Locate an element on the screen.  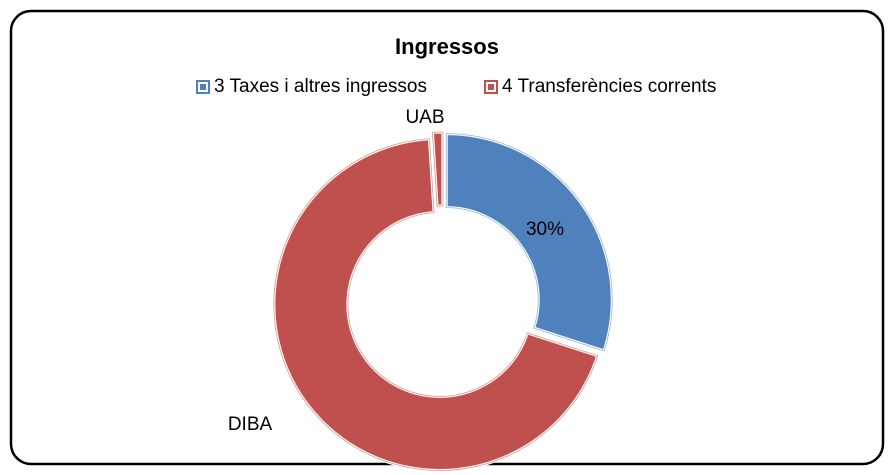
slice-label: UAB is located at coordinates (424, 117).